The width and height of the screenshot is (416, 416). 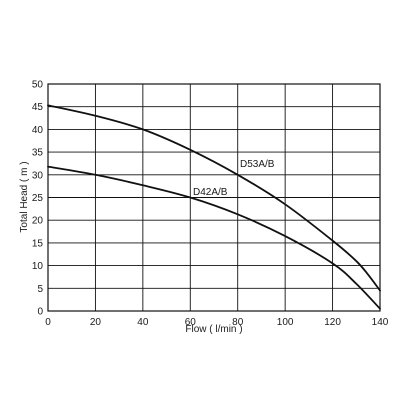 I want to click on x-tick-label: 80, so click(x=238, y=322).